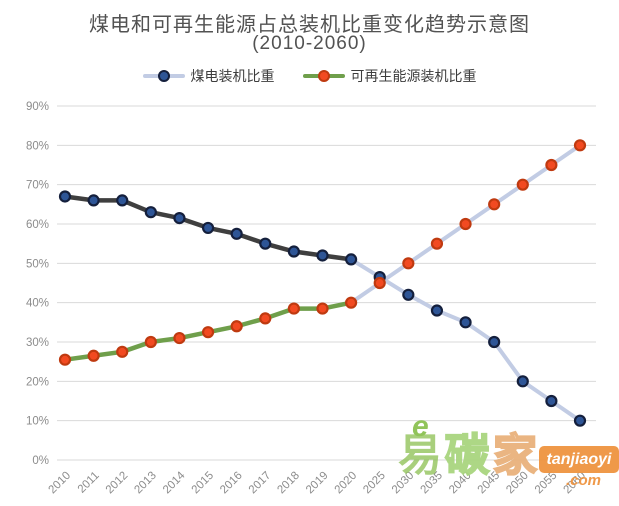 This screenshot has width=619, height=506. Describe the element at coordinates (40, 461) in the screenshot. I see `y-tick-label: 0%` at that location.